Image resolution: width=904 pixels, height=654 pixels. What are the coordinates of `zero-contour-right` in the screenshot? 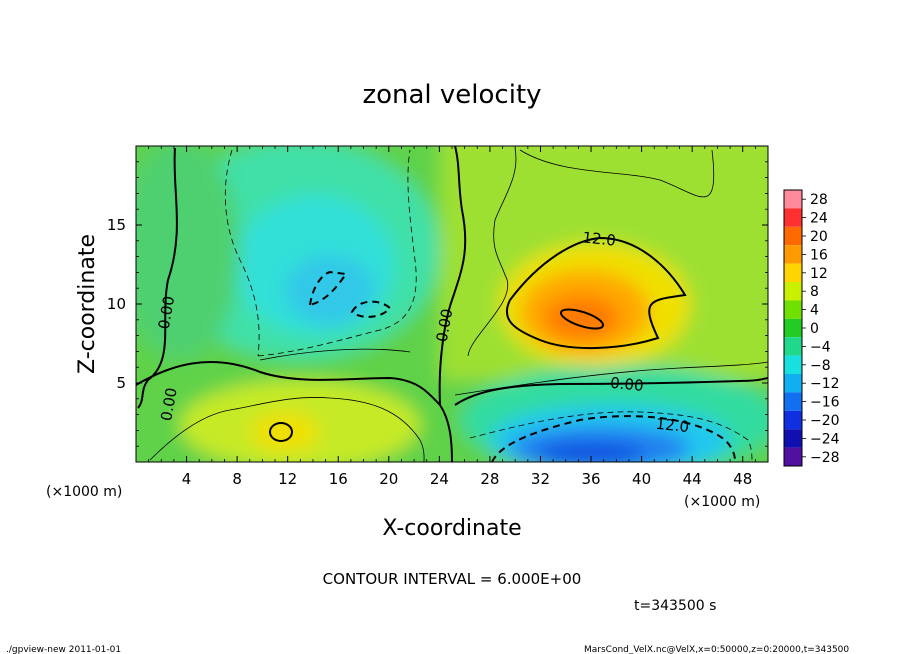 It's located at (611, 391).